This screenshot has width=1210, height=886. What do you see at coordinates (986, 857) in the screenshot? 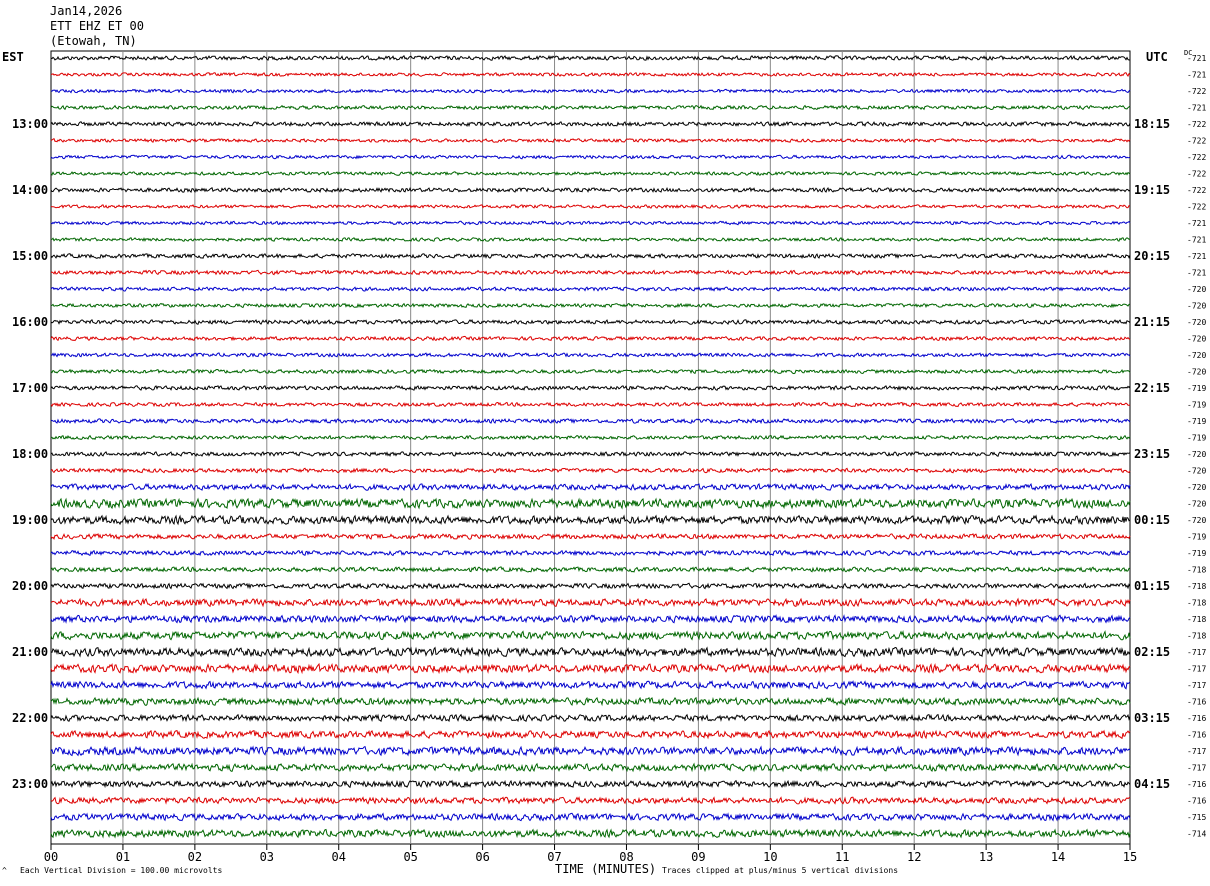
I see `x-tick-label: 13` at bounding box center [986, 857].